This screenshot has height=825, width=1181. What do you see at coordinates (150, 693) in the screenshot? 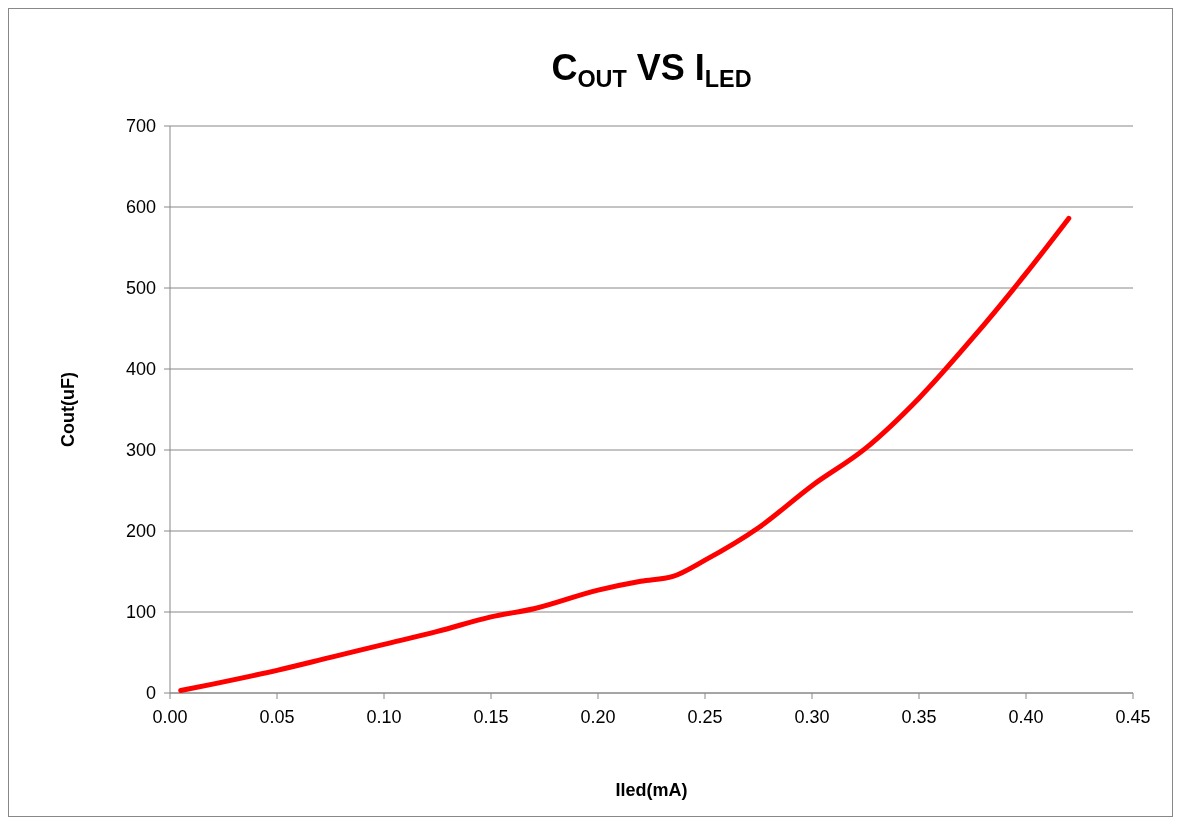
I see `y-tick-label: 0` at bounding box center [150, 693].